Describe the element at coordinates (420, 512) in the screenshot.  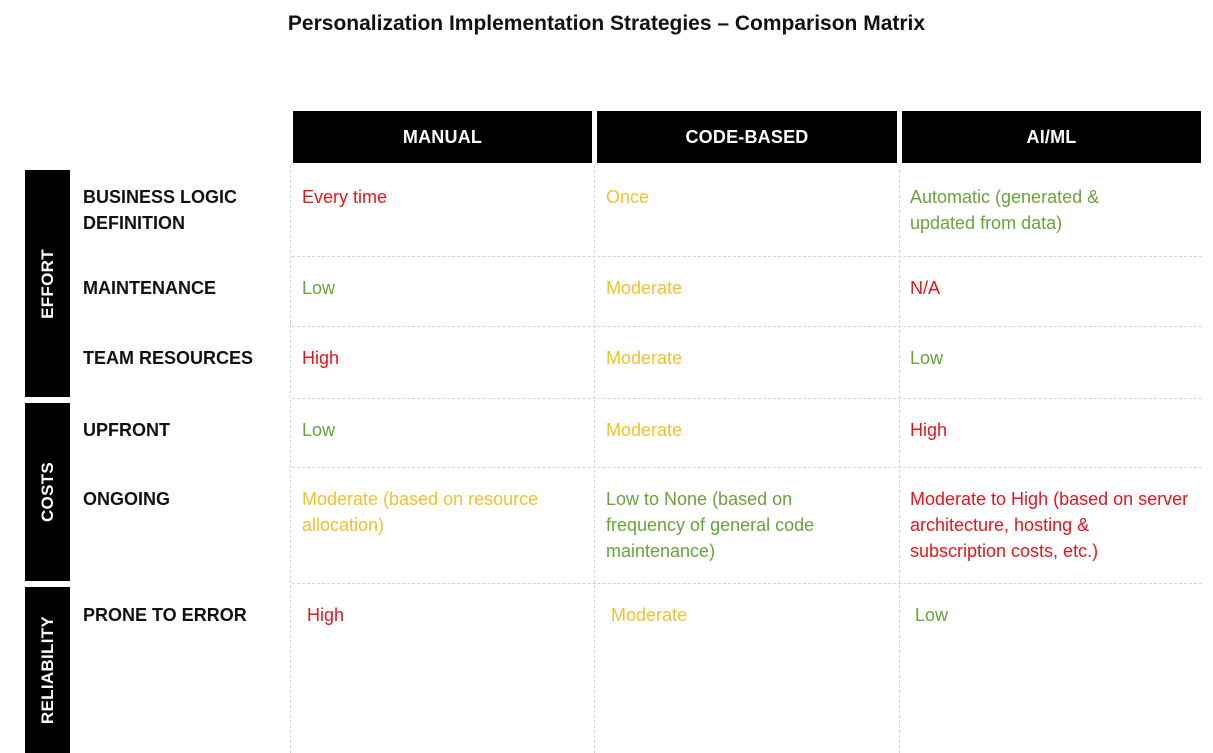
I see `cell-manual-ongoing: Moderate (based on resource allocation)` at that location.